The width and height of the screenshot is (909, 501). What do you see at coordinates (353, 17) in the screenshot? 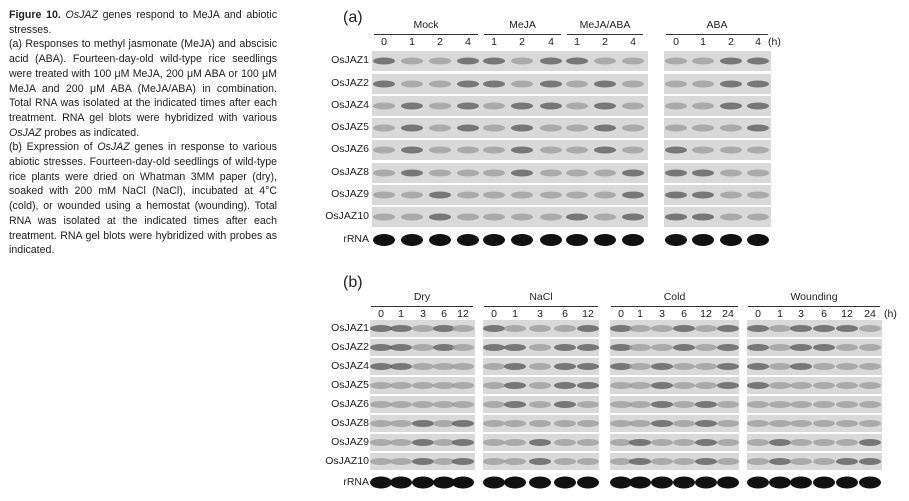
I see `panel-a-letter: (a)` at bounding box center [353, 17].